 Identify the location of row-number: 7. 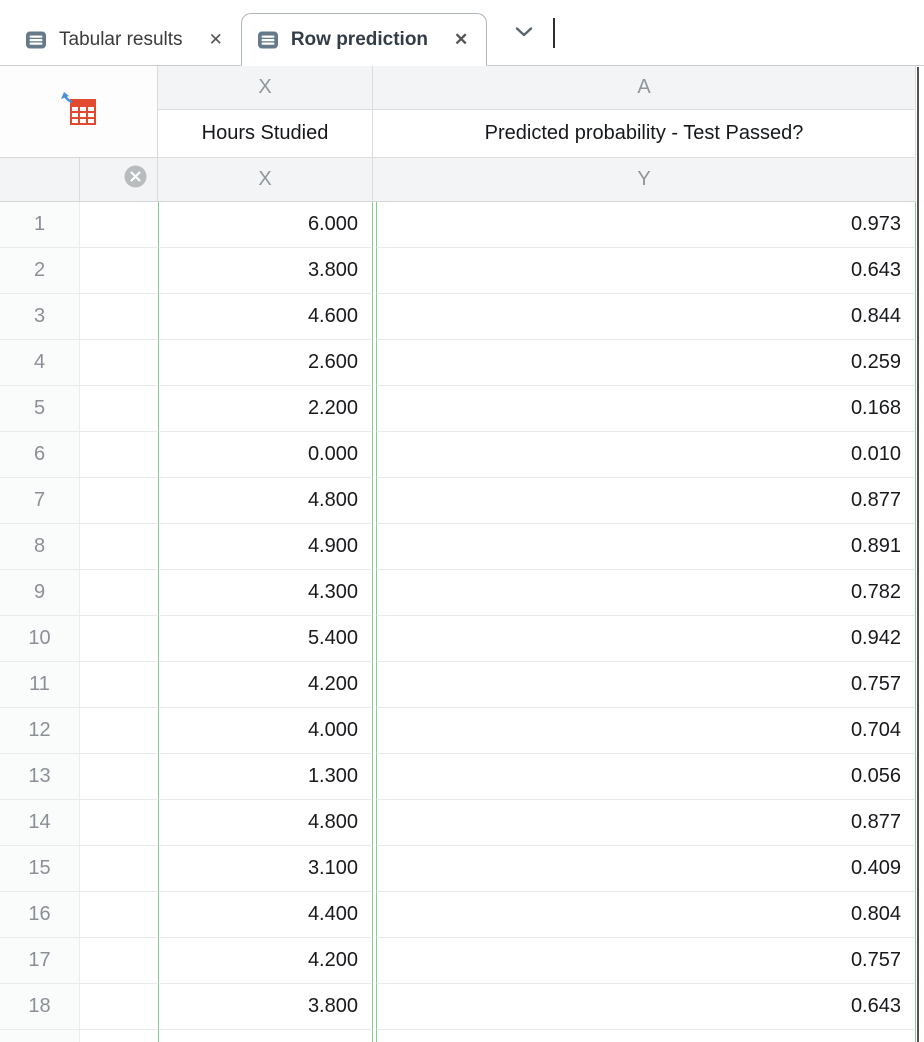
(40, 501).